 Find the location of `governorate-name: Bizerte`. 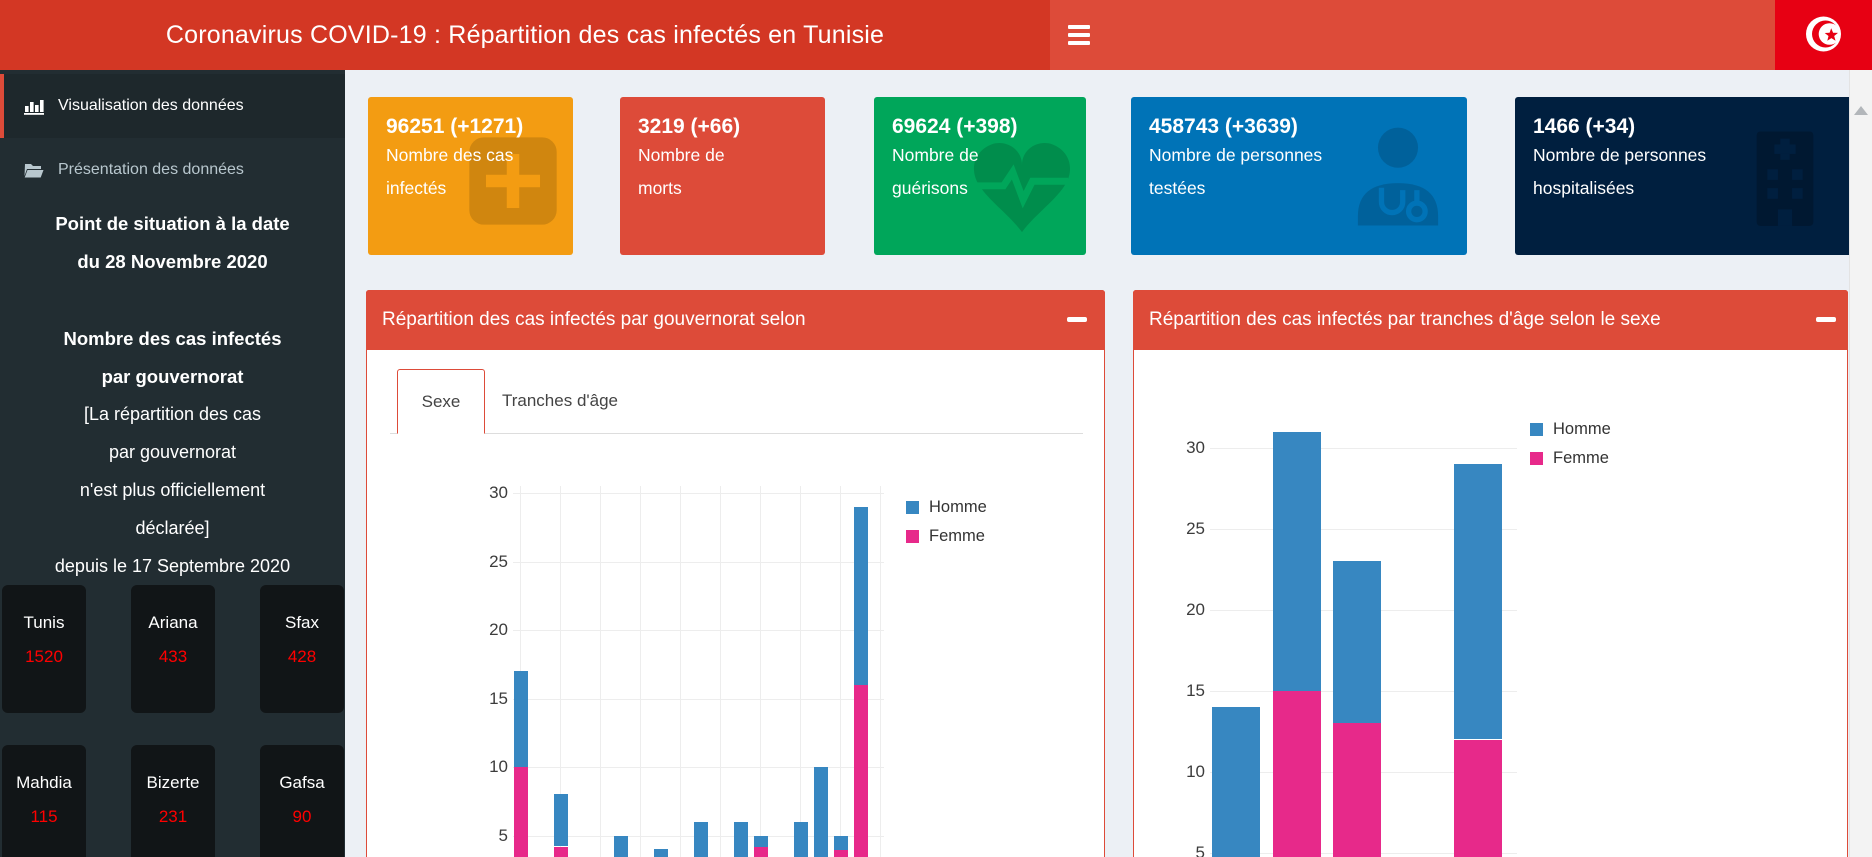

governorate-name: Bizerte is located at coordinates (173, 782).